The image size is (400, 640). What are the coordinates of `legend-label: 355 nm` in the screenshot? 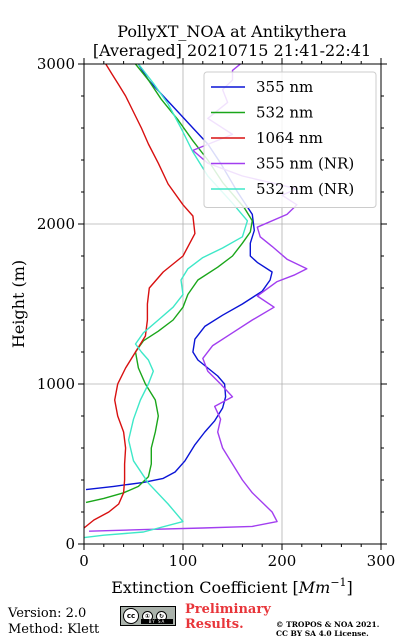 It's located at (284, 87).